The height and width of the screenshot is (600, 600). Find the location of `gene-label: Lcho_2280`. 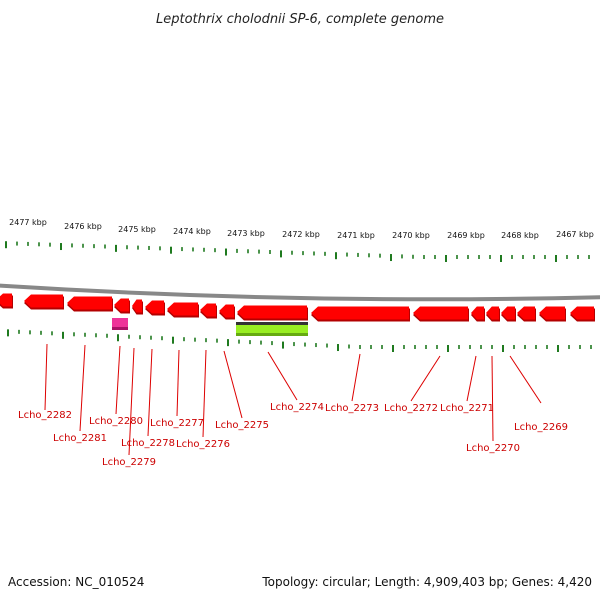

gene-label: Lcho_2280 is located at coordinates (116, 421).